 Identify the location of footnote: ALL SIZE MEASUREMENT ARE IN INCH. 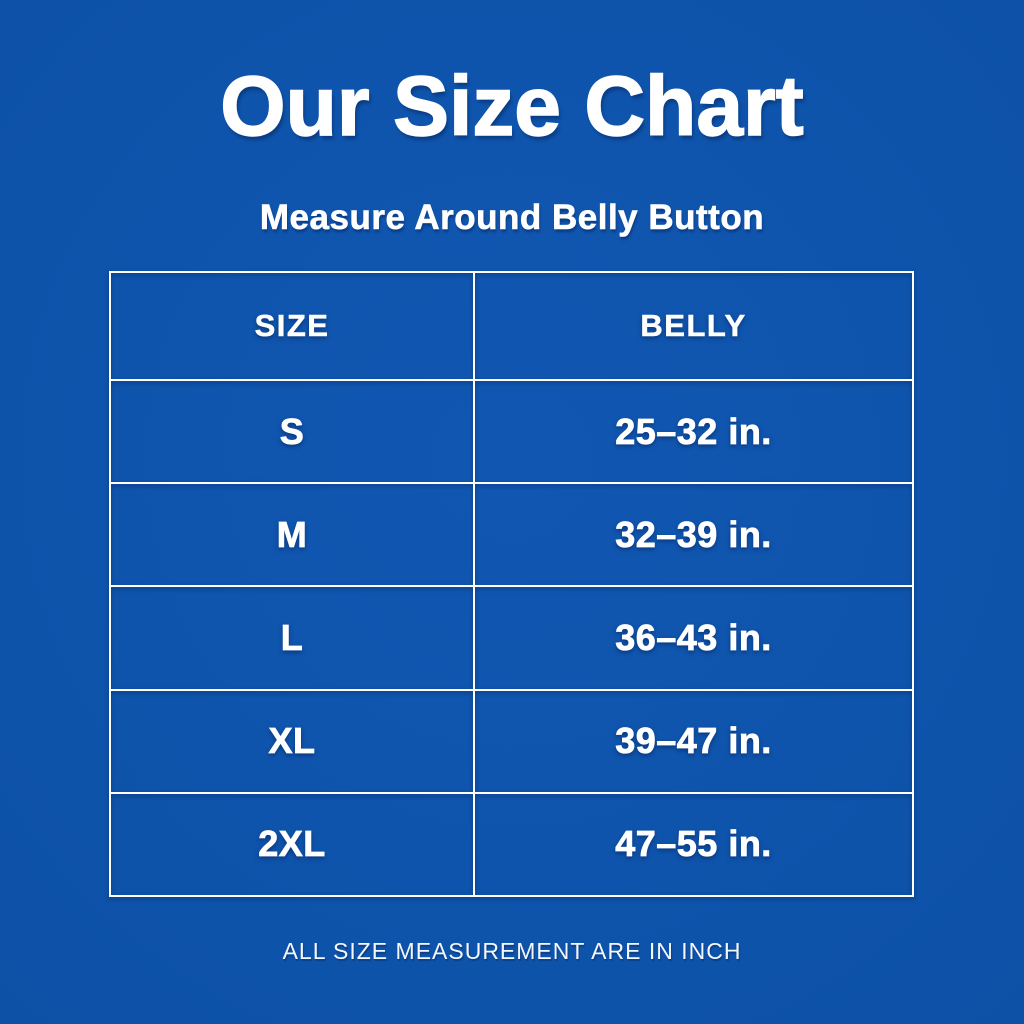
(512, 951).